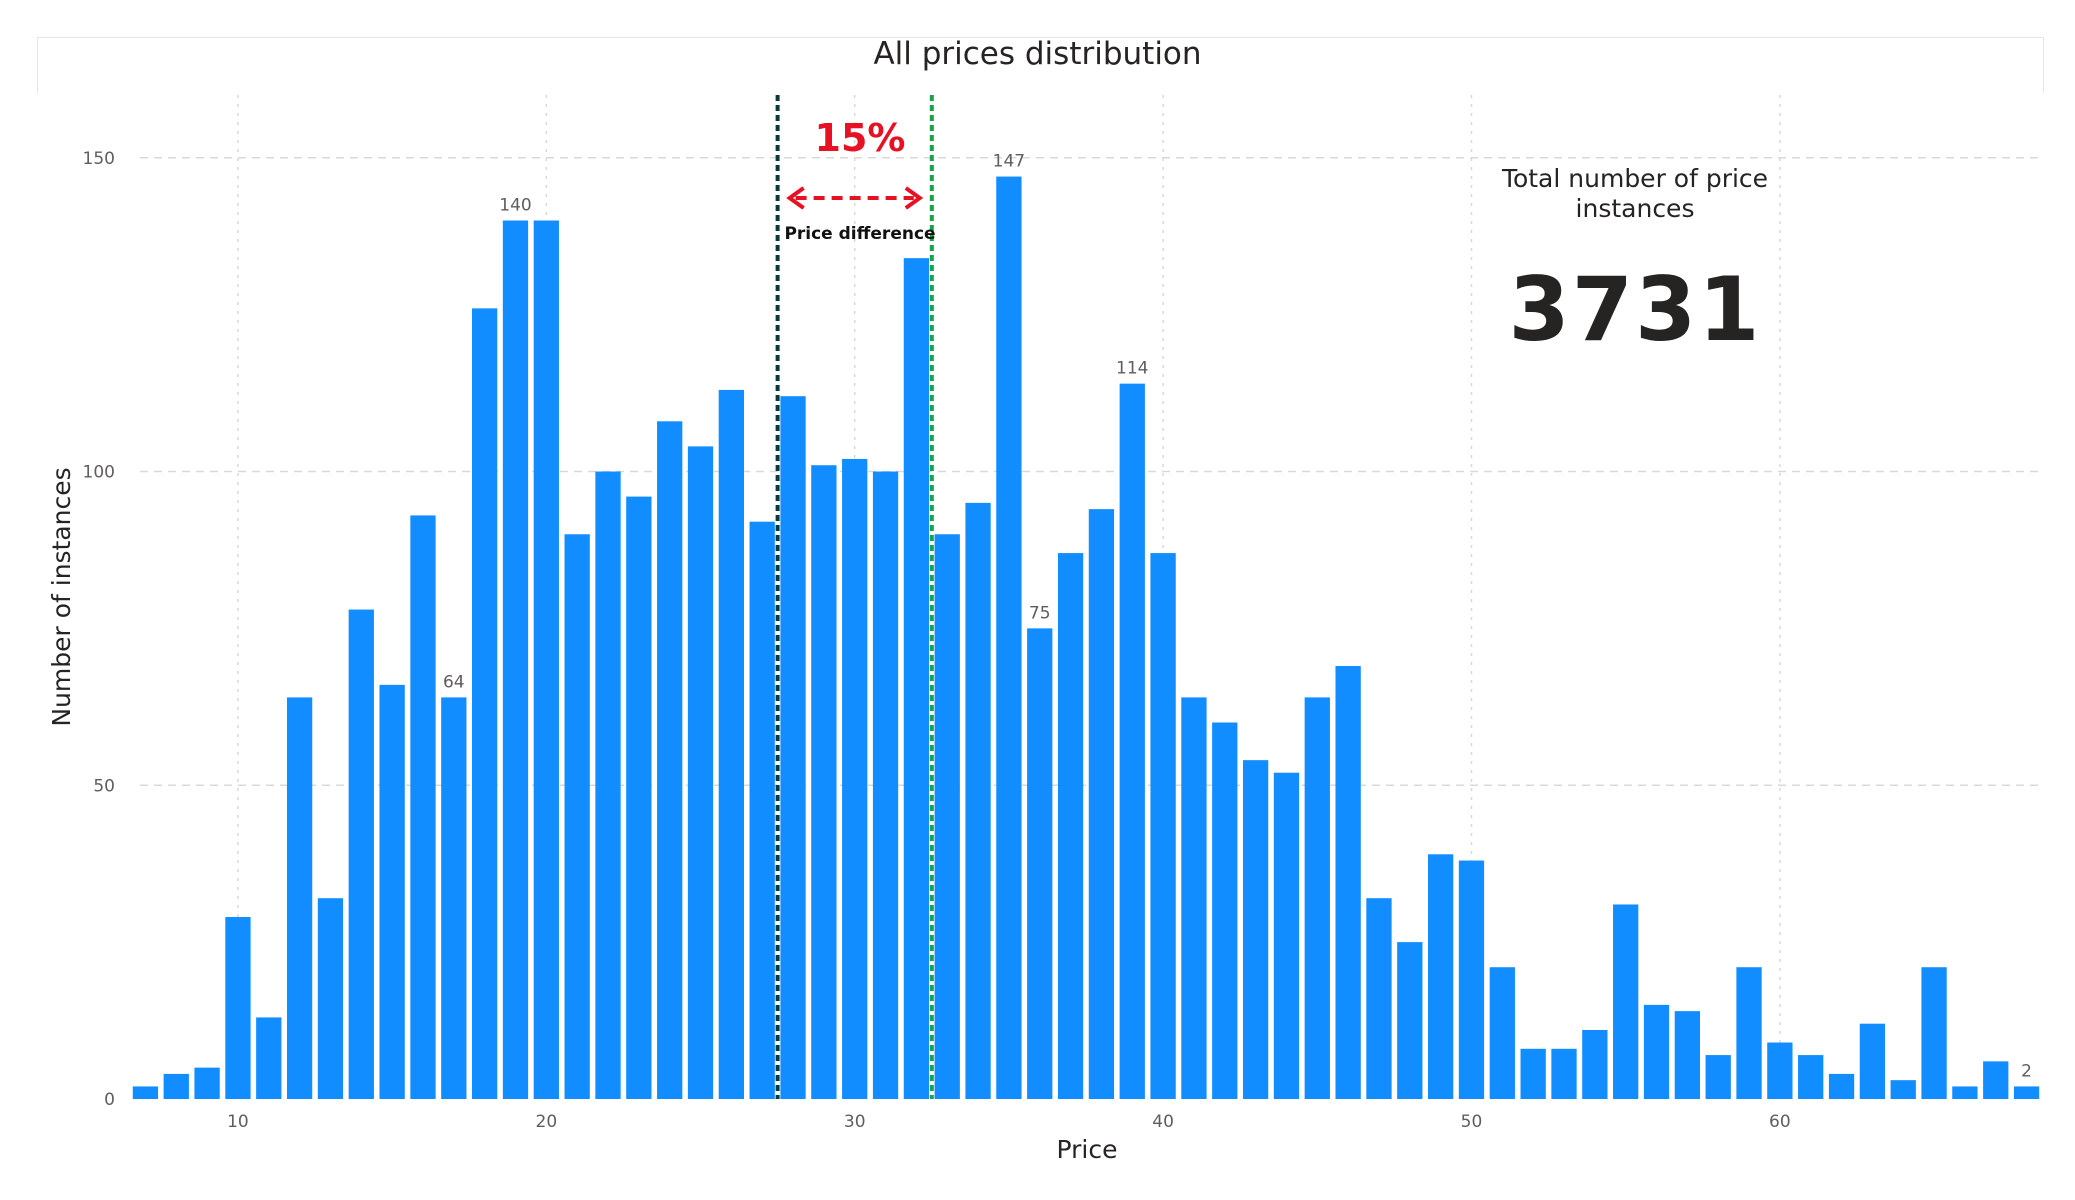 The height and width of the screenshot is (1200, 2075). What do you see at coordinates (1780, 1122) in the screenshot?
I see `x-tick-label: 60` at bounding box center [1780, 1122].